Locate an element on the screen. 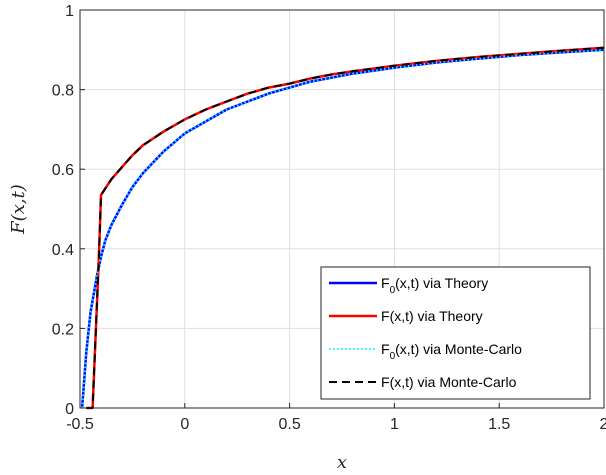  legend-label-3: F(x,t) via Monte-Carlo is located at coordinates (449, 382).